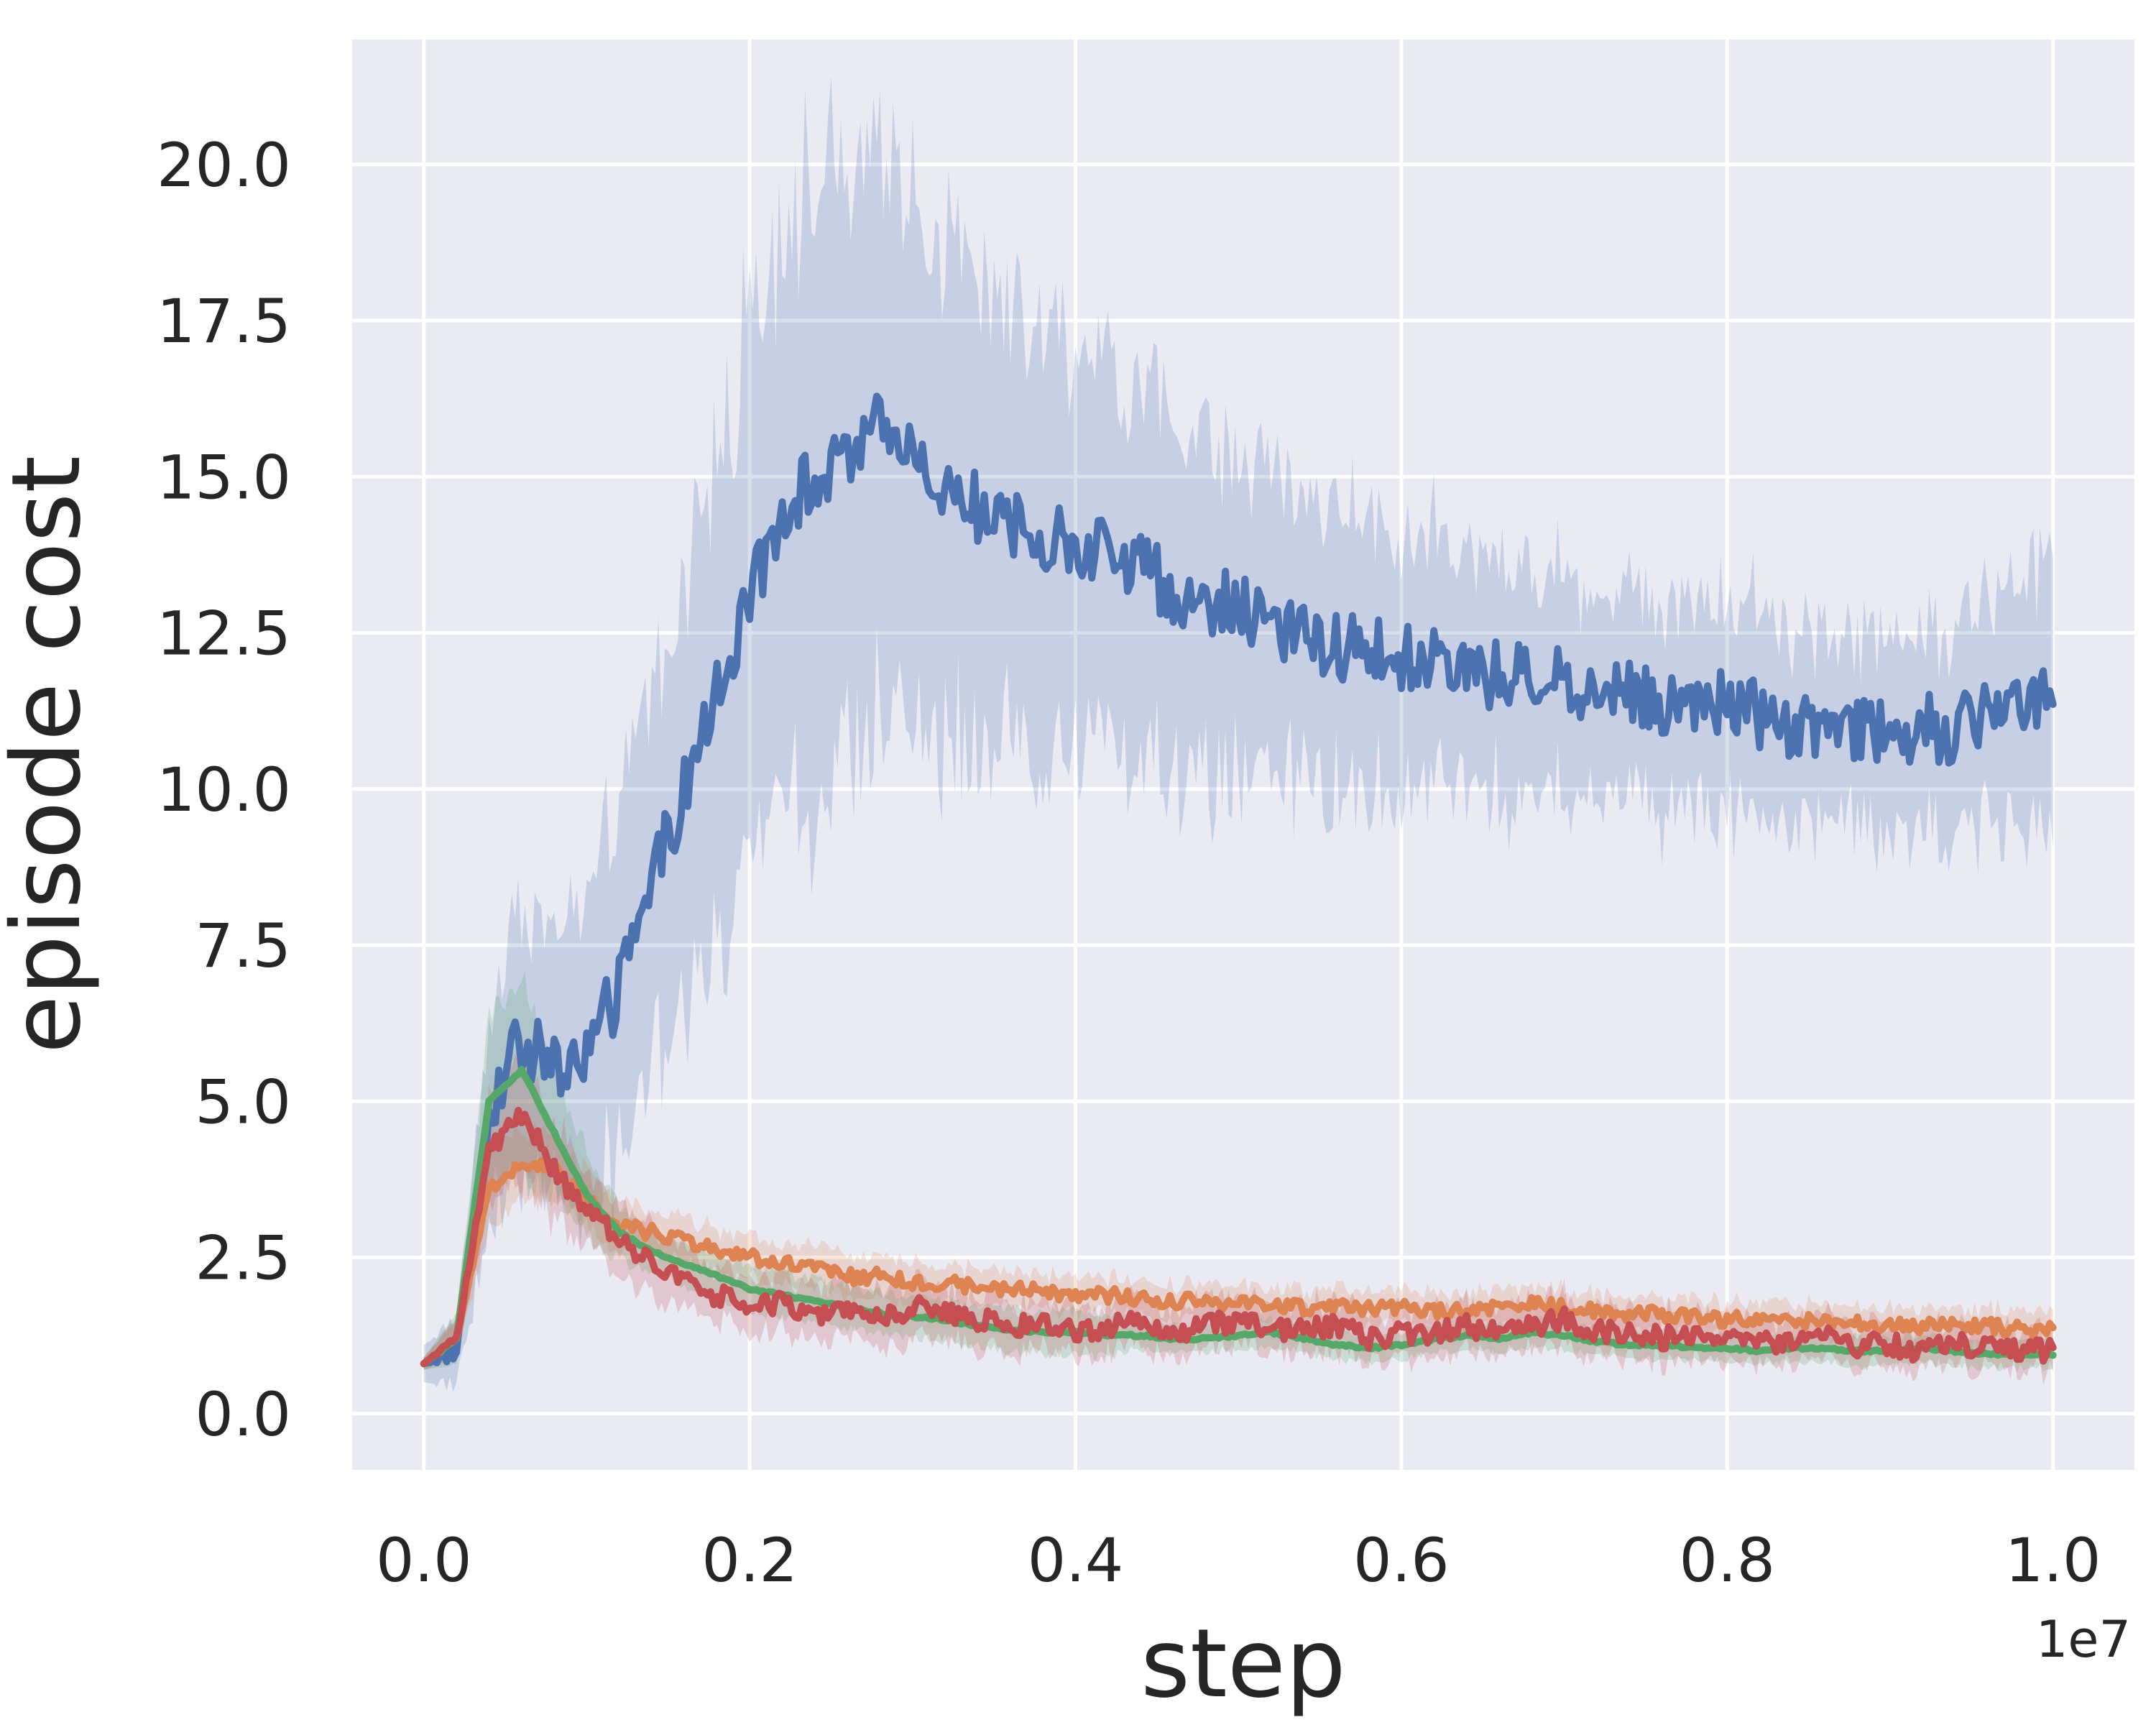 The image size is (2156, 1725). I want to click on x-tick-label-4: 0.8, so click(1727, 1560).